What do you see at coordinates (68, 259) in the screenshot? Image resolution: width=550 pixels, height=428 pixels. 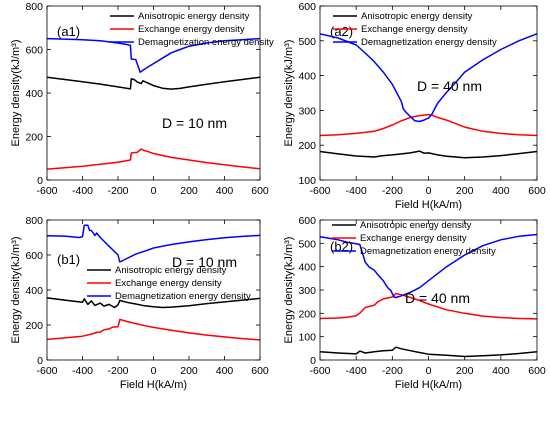 I see `panel-tag: (b1)` at bounding box center [68, 259].